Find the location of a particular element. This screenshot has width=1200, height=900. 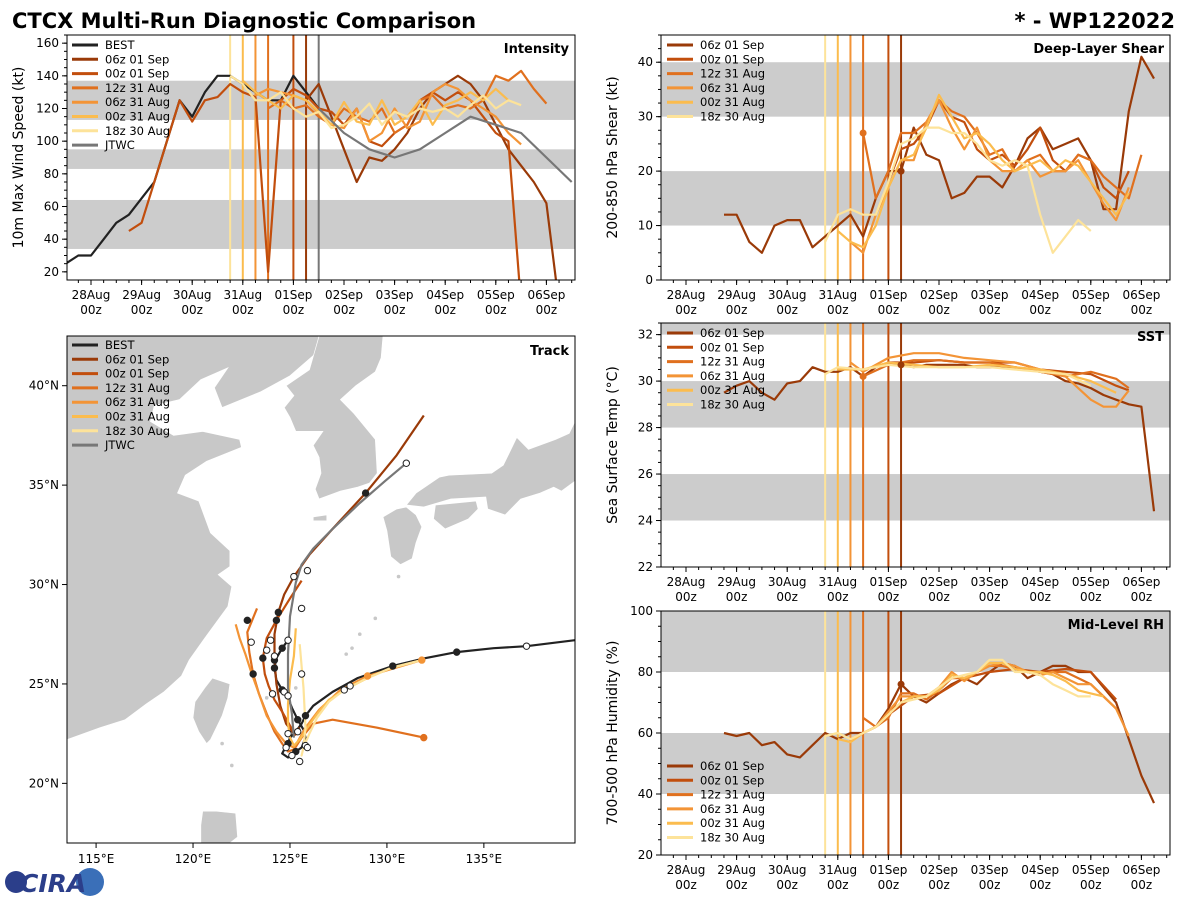

rh-legend-label-2: 12z 31 Aug is located at coordinates (732, 795).